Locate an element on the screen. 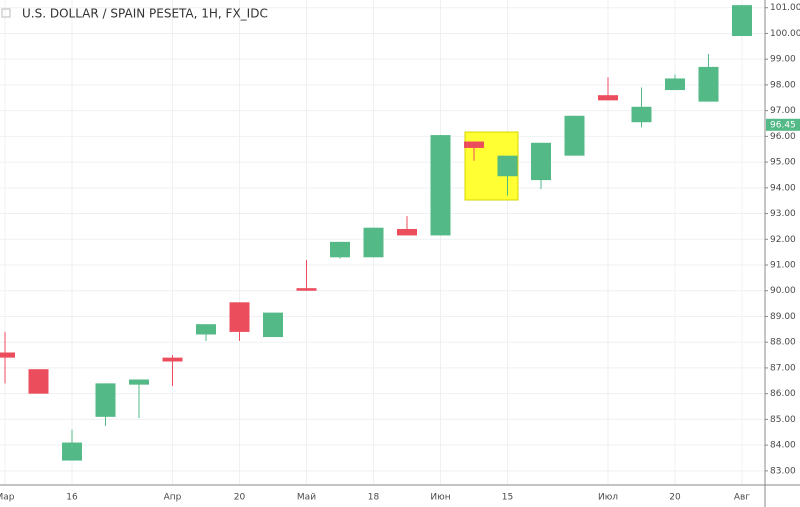  x-tick-label: Мар is located at coordinates (7, 498).